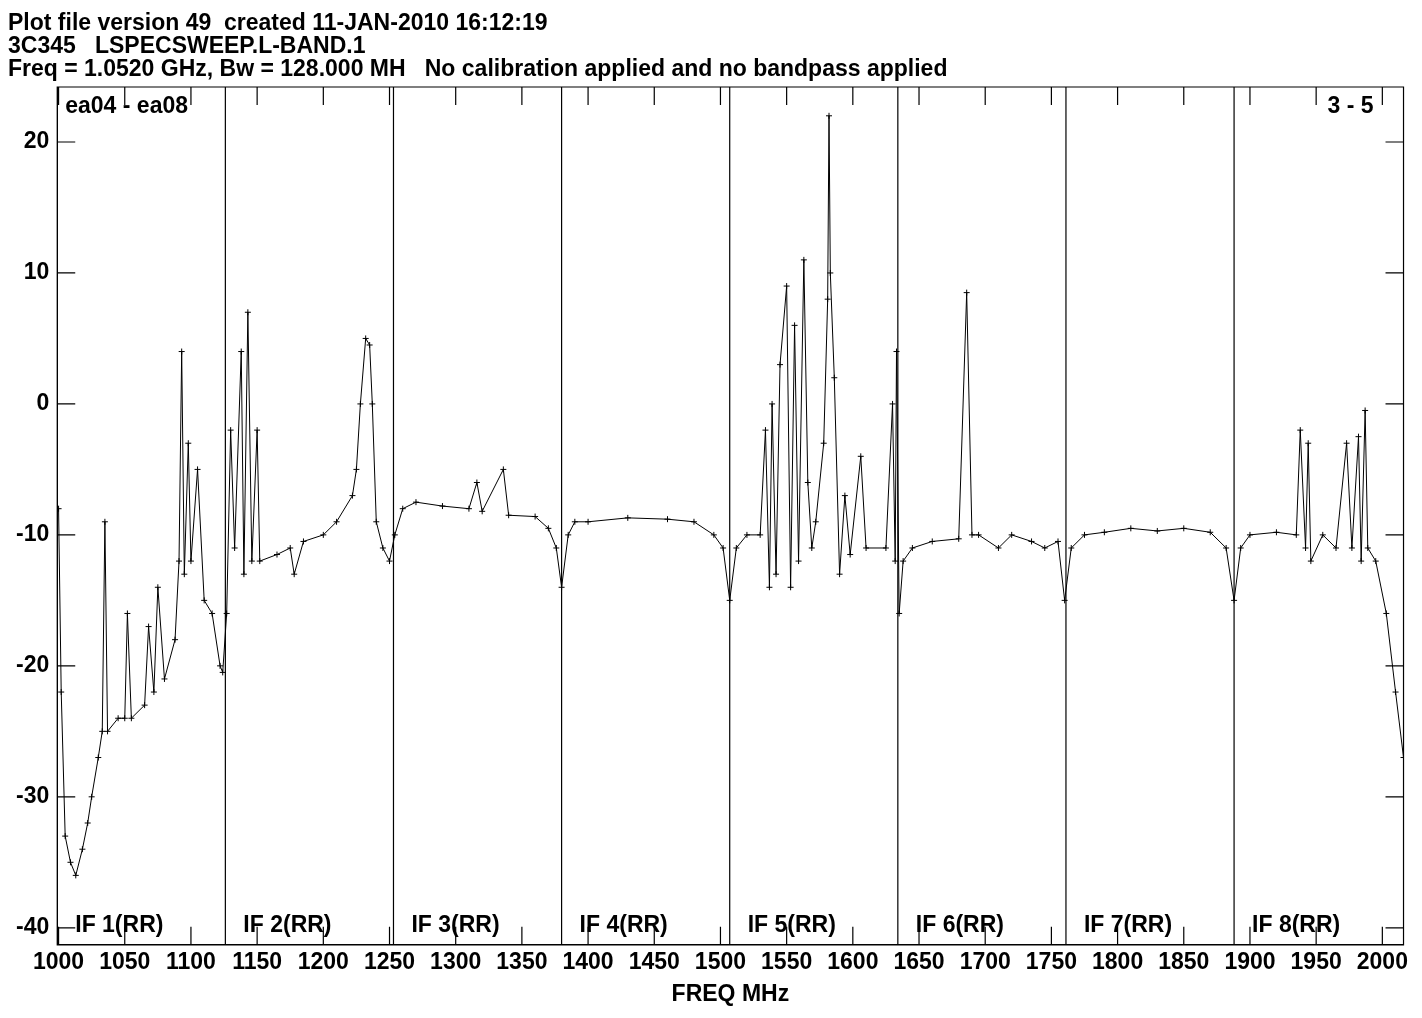 The width and height of the screenshot is (1422, 1018). Describe the element at coordinates (1250, 960) in the screenshot. I see `x-tick-label: 1900` at that location.